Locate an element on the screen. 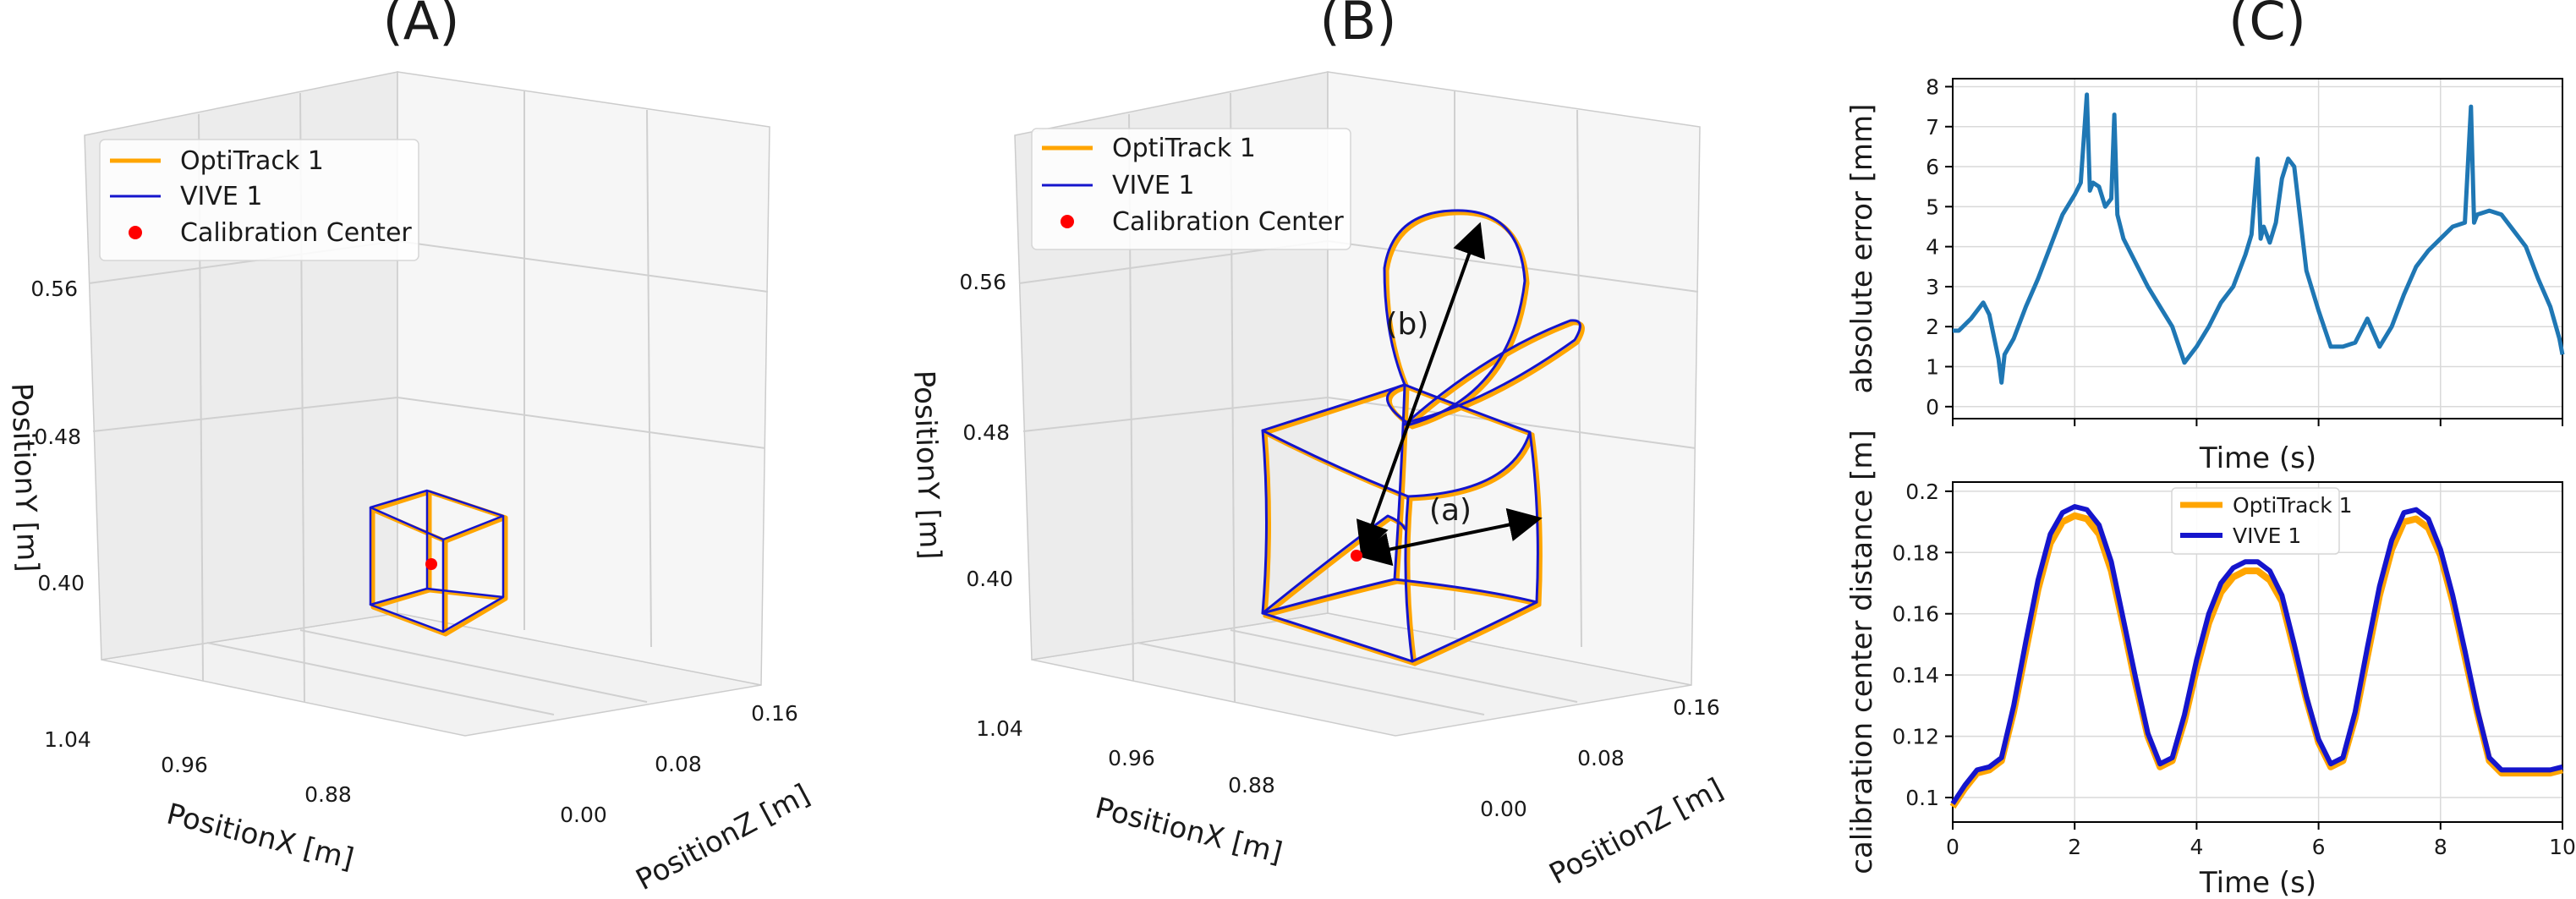 This screenshot has height=899, width=2576. b-ytick-016: 0.16 is located at coordinates (1696, 707).